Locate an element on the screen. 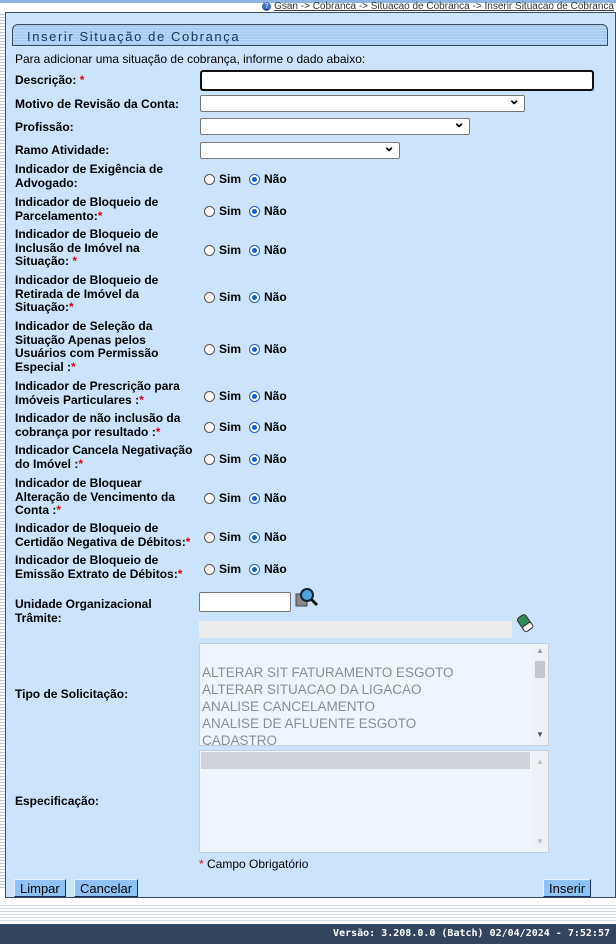  especificacao-selected-empty is located at coordinates (365, 760).